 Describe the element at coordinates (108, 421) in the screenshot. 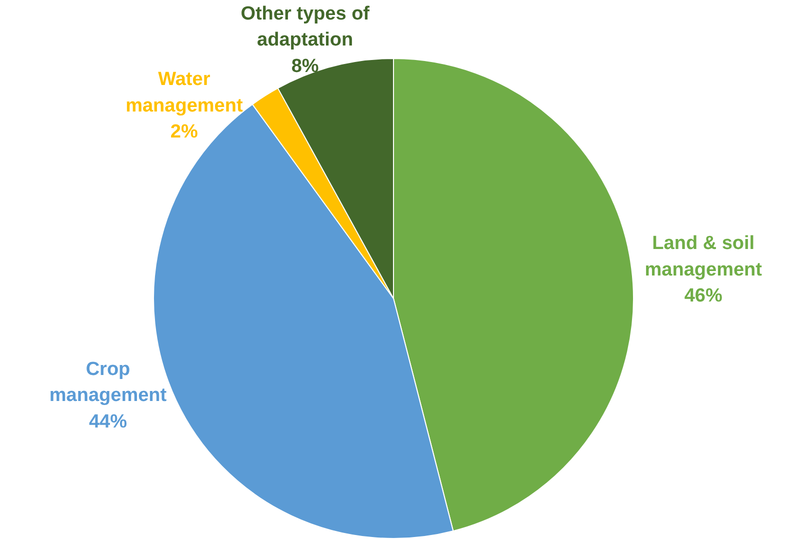

I see `data-label: 44%` at that location.